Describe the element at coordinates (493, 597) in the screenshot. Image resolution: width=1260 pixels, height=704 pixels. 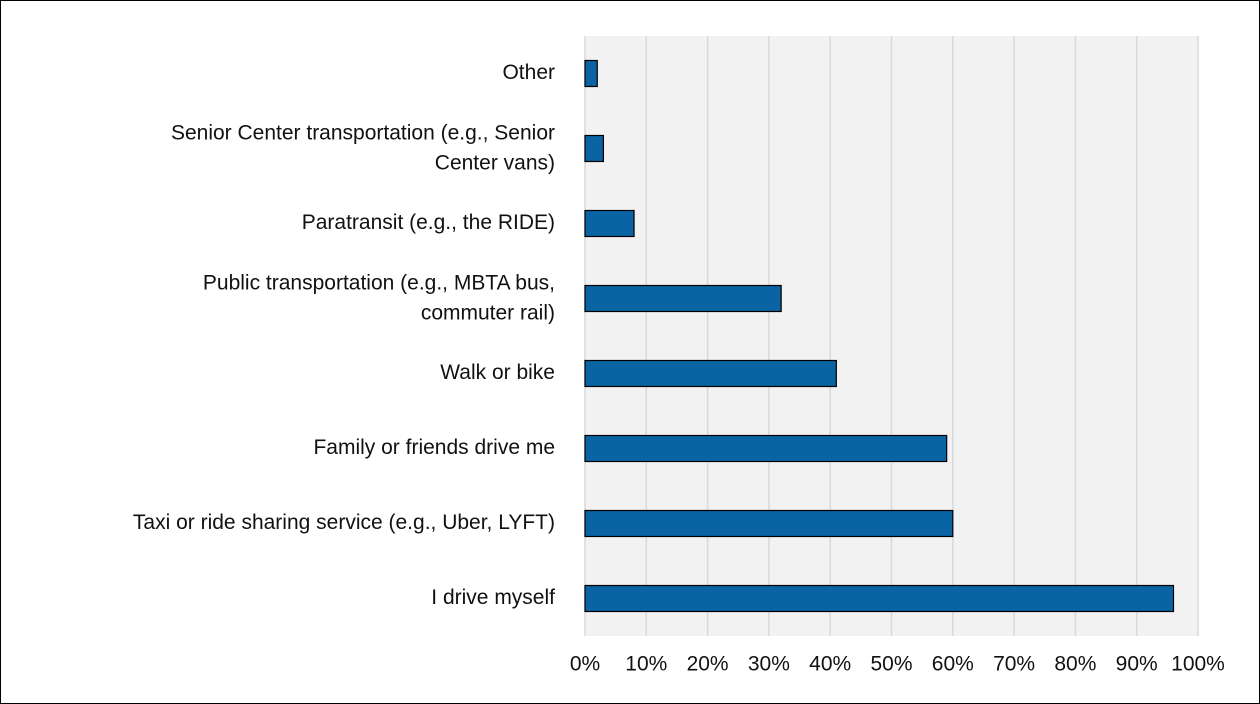
I see `y-tick-label: I drive myself` at that location.